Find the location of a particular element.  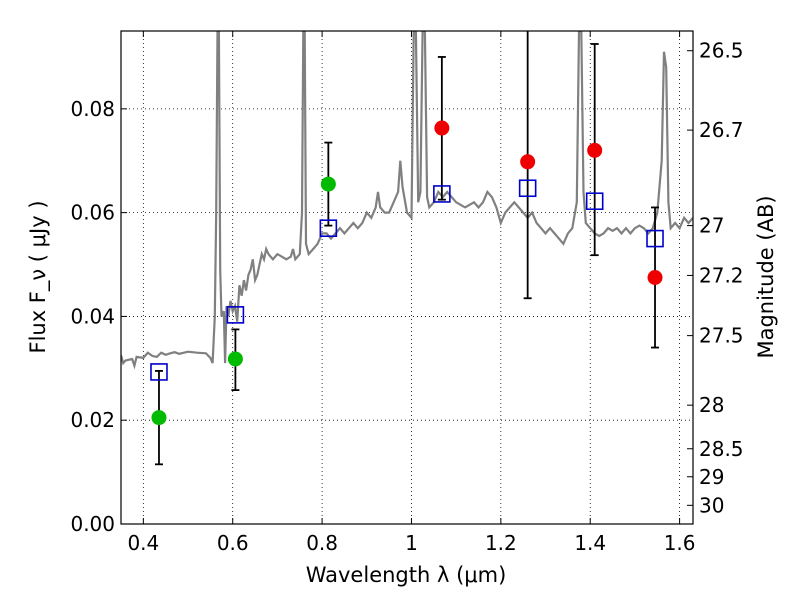

x-tick-label: 1 is located at coordinates (411, 543).